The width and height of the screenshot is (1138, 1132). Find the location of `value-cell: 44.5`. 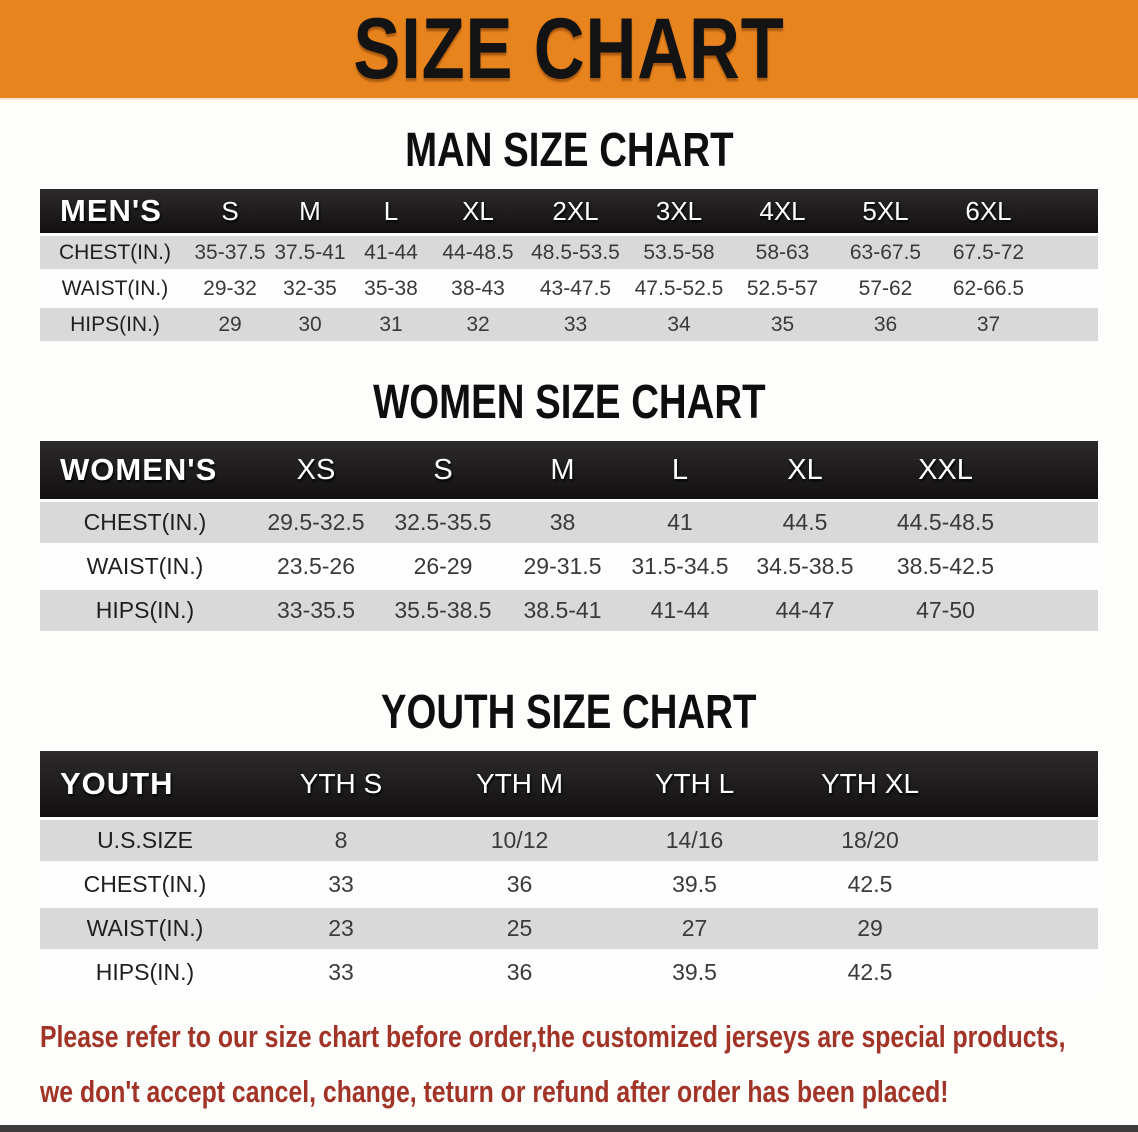

value-cell: 44.5 is located at coordinates (805, 522).